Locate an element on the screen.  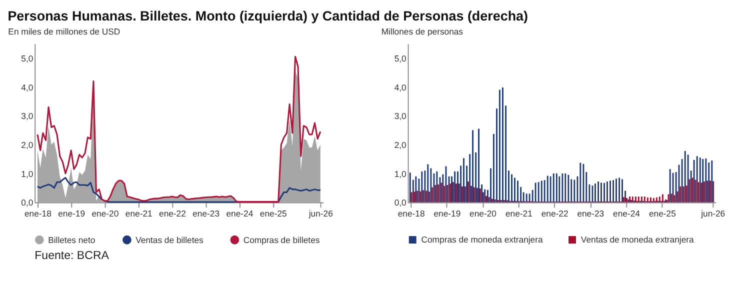
legend-label: Ventas de billetes is located at coordinates (170, 239).